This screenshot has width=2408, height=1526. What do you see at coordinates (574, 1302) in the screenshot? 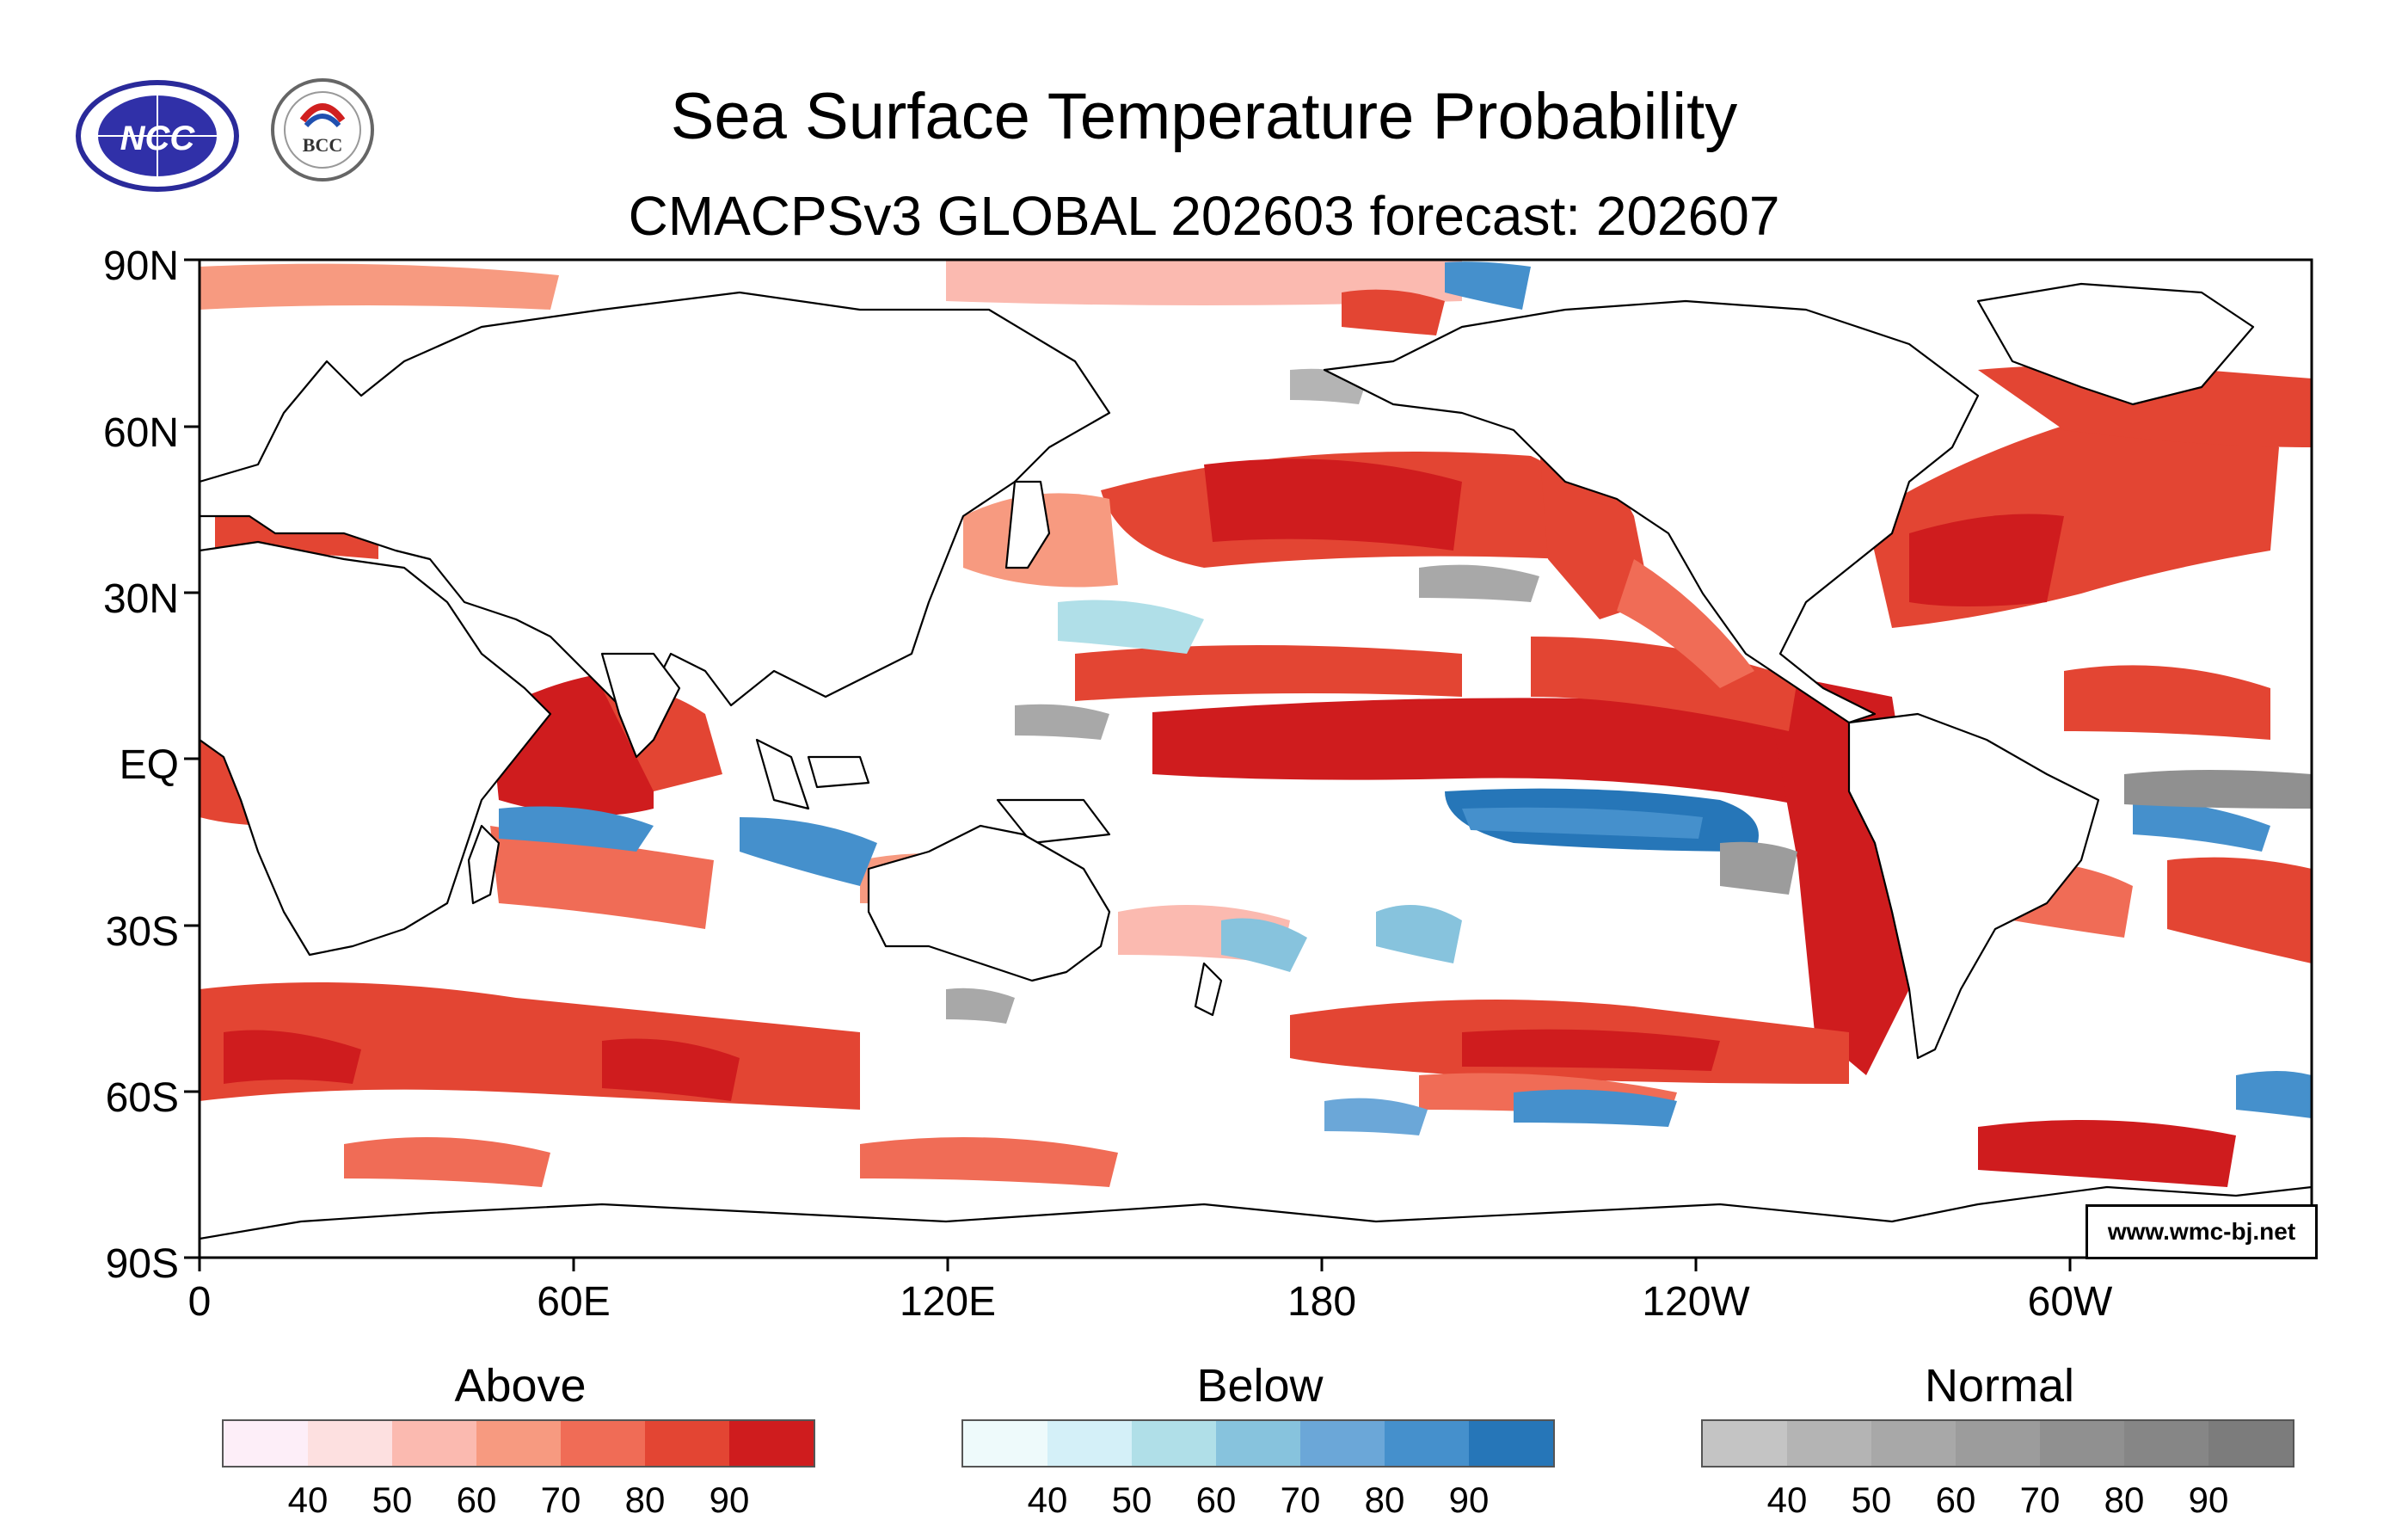
I see `x-label-60e: 60E` at bounding box center [574, 1302].